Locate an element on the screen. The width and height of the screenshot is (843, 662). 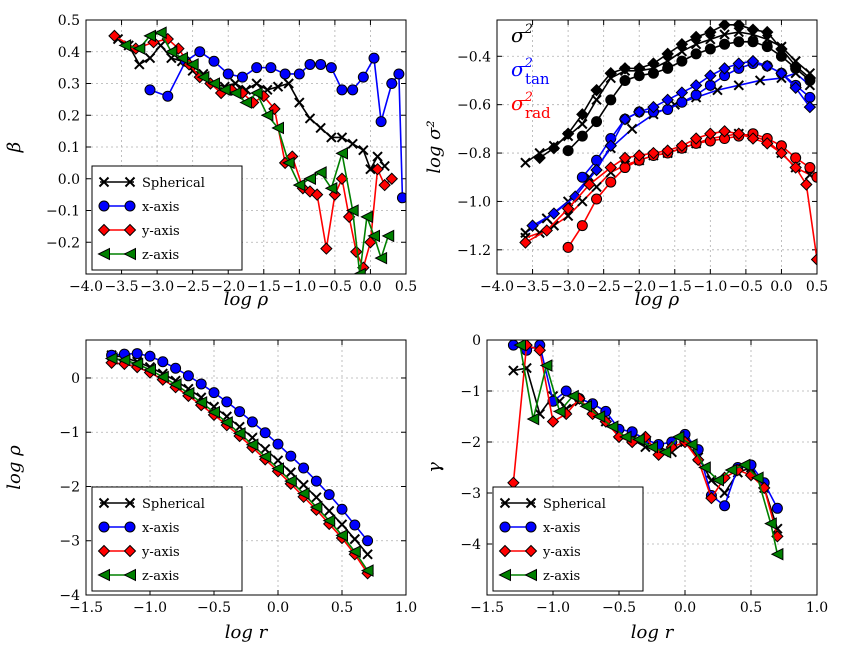
x-tick-label: 0.0 is located at coordinates (370, 287).